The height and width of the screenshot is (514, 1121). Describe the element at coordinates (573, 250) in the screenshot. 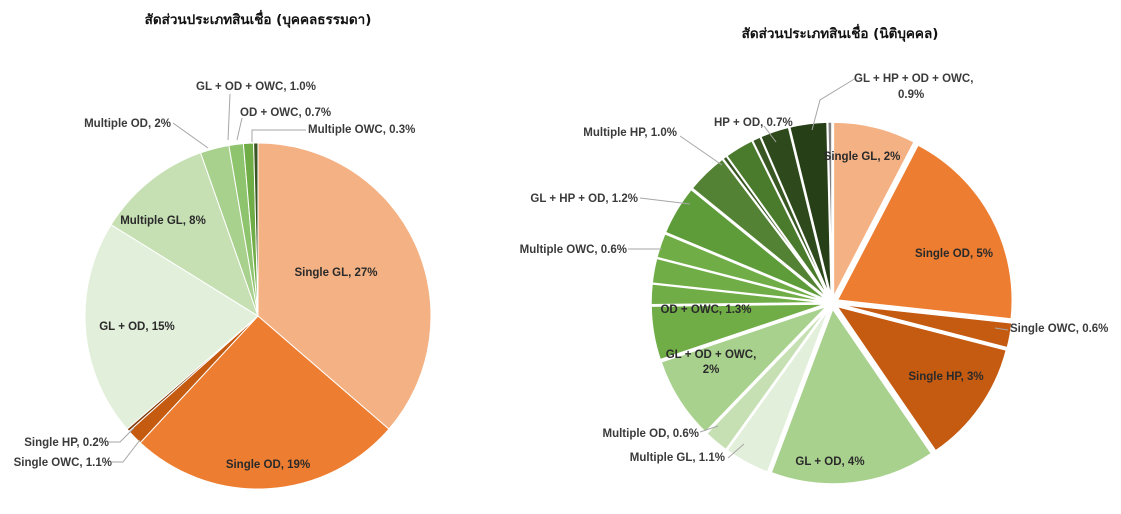

I see `slice-label: Multiple OWC, 0.6%` at that location.